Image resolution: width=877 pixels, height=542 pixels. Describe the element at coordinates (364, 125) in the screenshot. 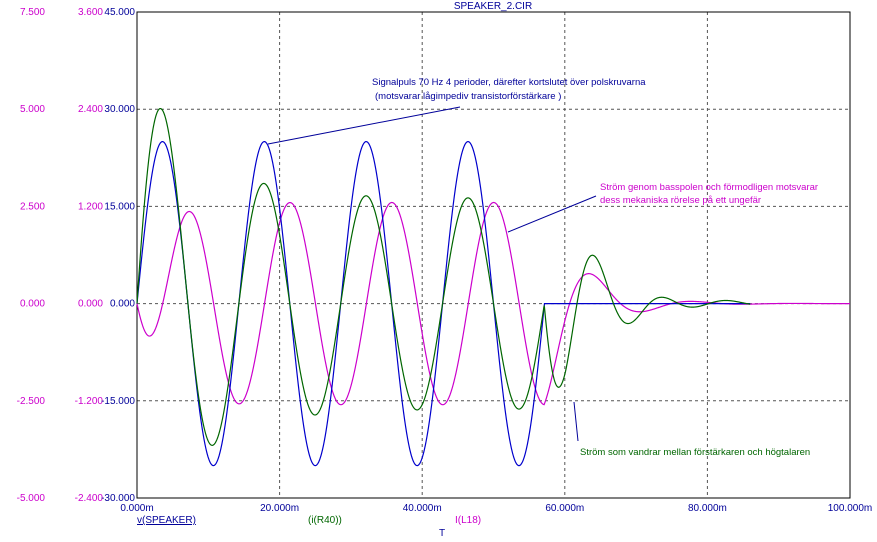

I see `leader-line-signal` at that location.